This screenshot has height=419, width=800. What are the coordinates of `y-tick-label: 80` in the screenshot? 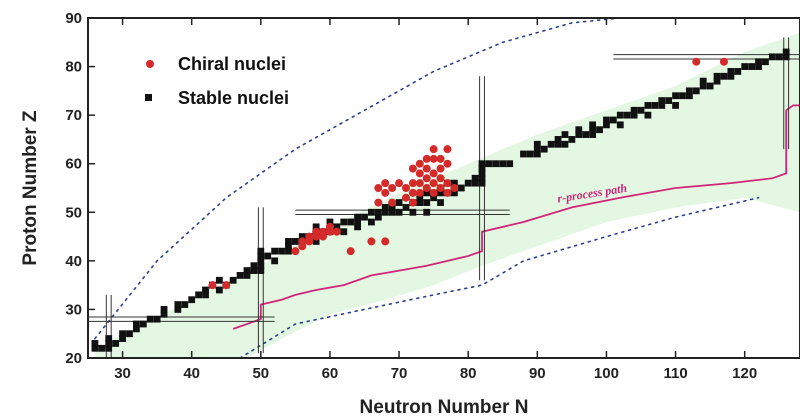 It's located at (73, 67).